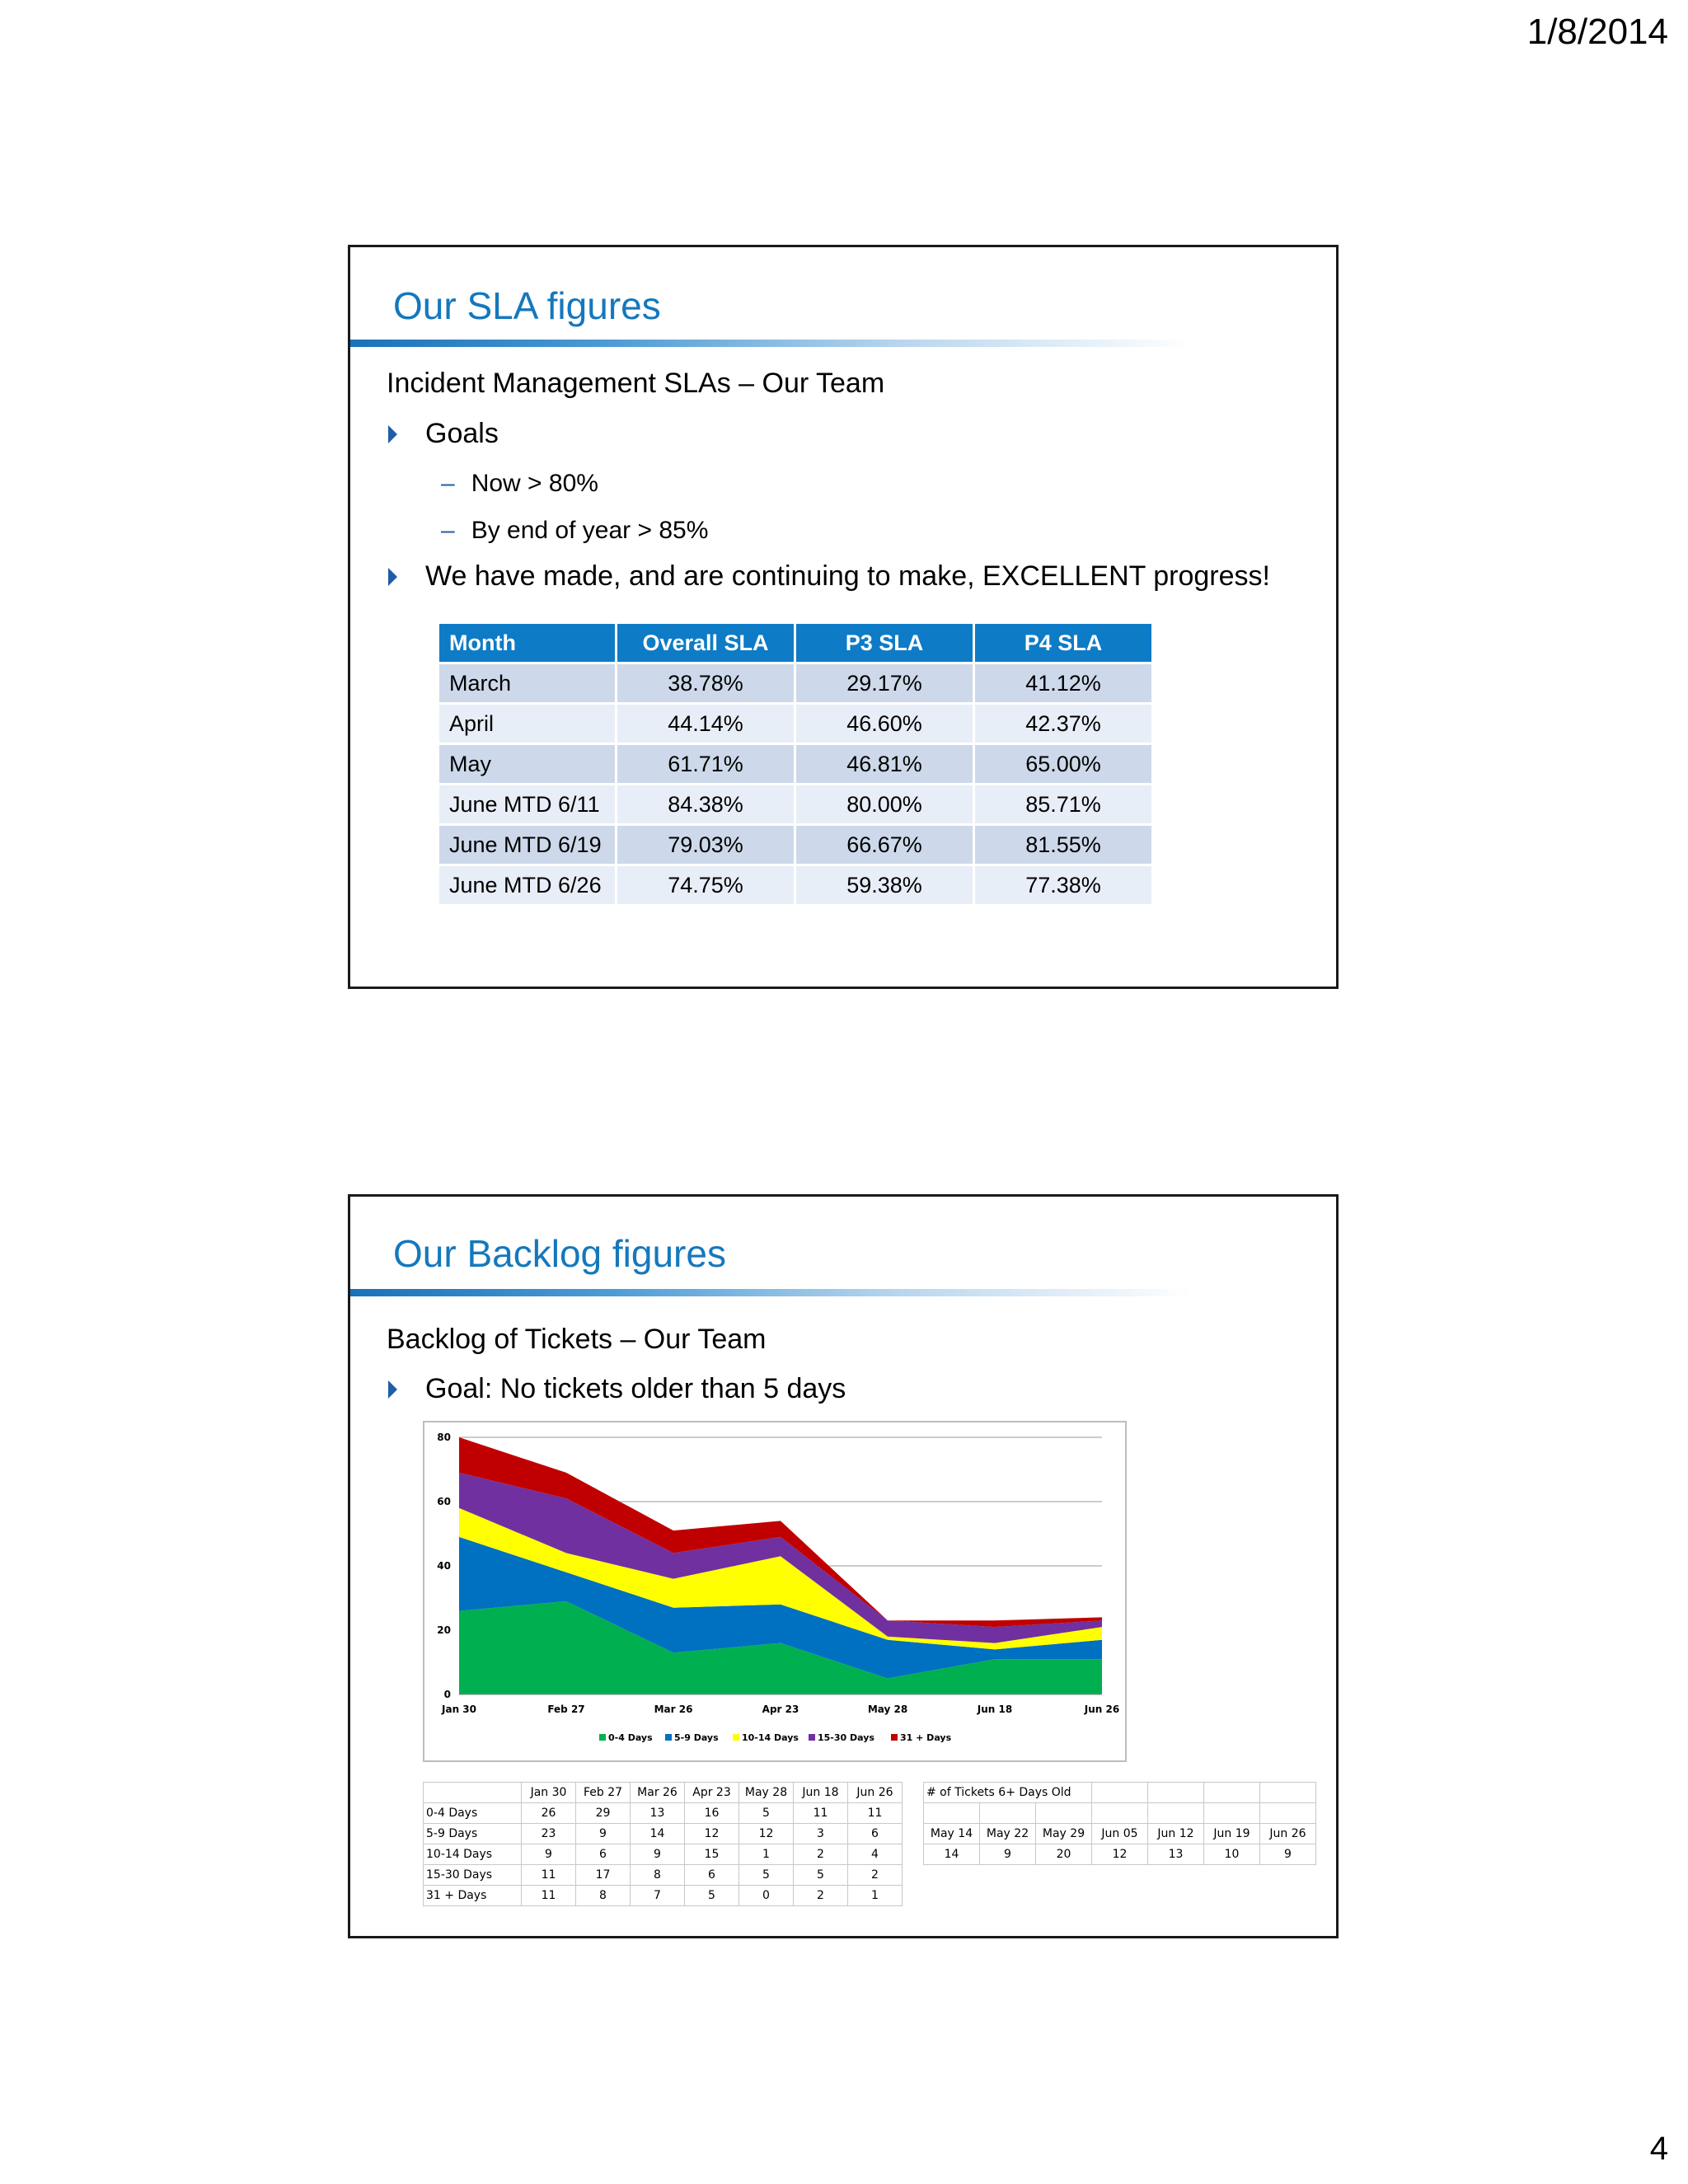 The width and height of the screenshot is (1688, 2184). What do you see at coordinates (444, 1630) in the screenshot?
I see `y-tick-label: 20` at bounding box center [444, 1630].